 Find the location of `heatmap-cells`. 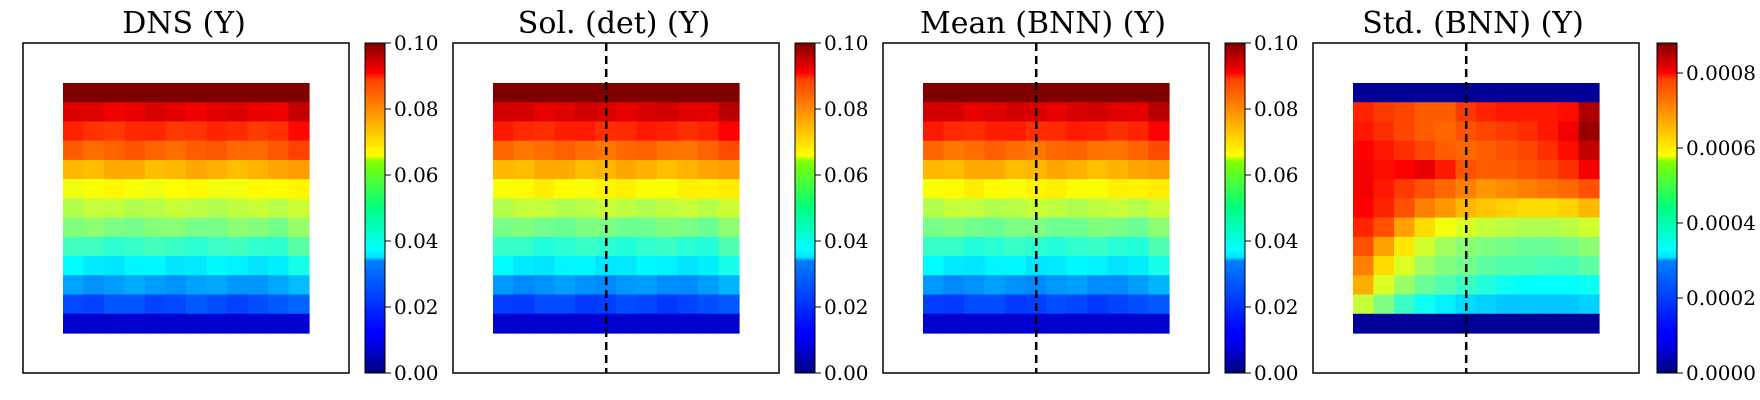

heatmap-cells is located at coordinates (616, 208).